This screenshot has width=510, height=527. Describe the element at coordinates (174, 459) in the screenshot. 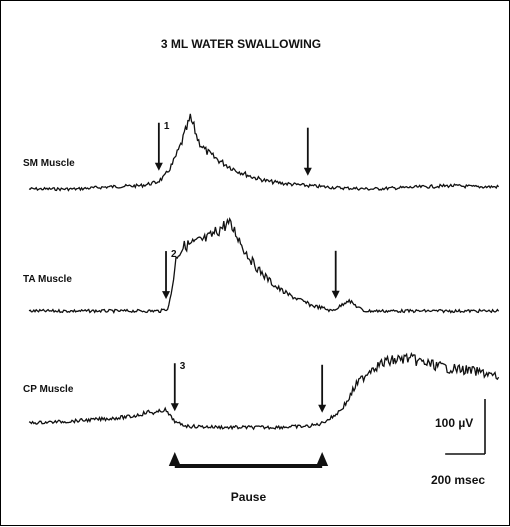

I see `pause-left-arrowhead` at that location.